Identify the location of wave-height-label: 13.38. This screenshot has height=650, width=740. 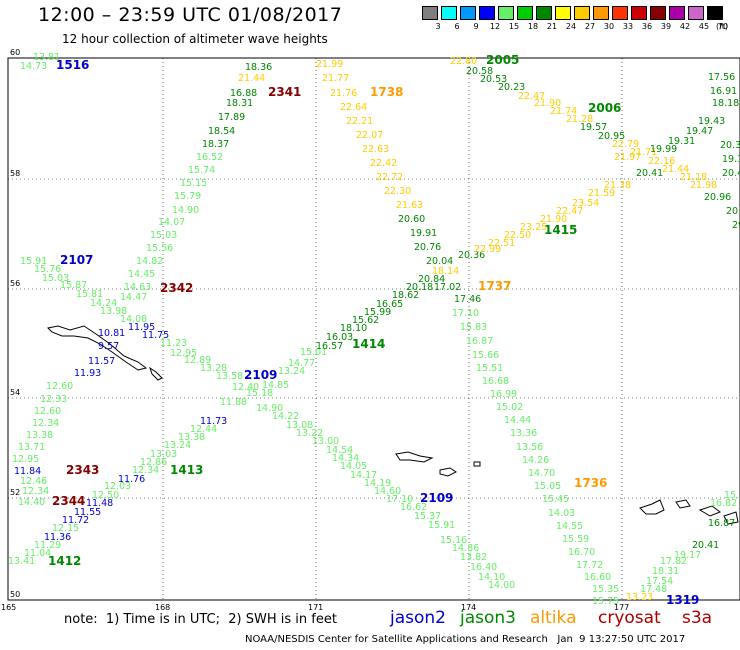
(39, 435).